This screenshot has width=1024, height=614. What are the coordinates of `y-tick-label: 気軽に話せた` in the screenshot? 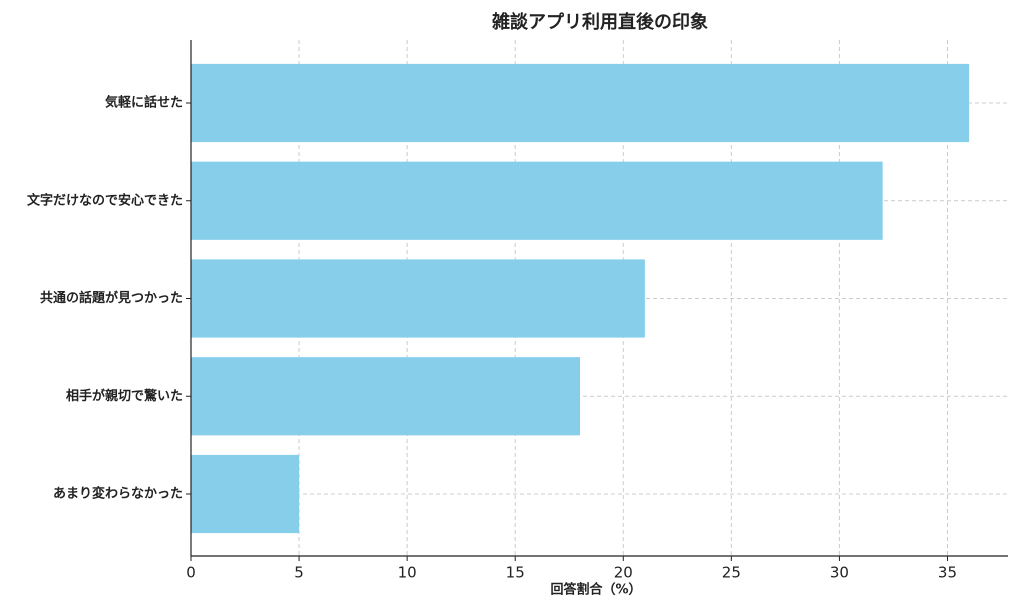 It's located at (144, 103).